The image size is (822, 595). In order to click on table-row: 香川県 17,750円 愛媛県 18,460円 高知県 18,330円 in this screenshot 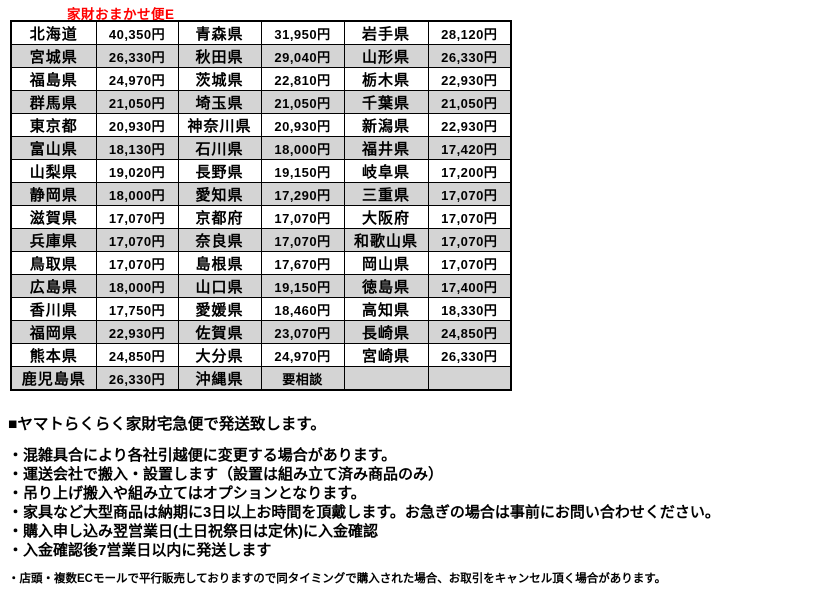, I will do `click(261, 309)`.